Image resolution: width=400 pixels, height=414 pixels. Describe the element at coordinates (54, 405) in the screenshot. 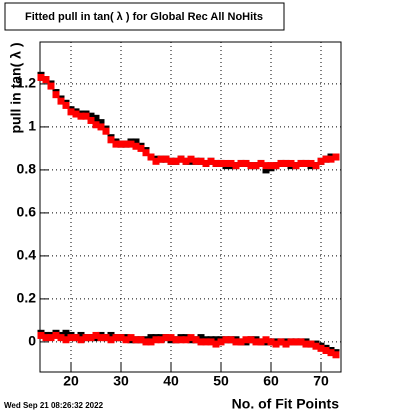

I see `timestamp: Wed Sep 21 08:26:32 2022` at that location.